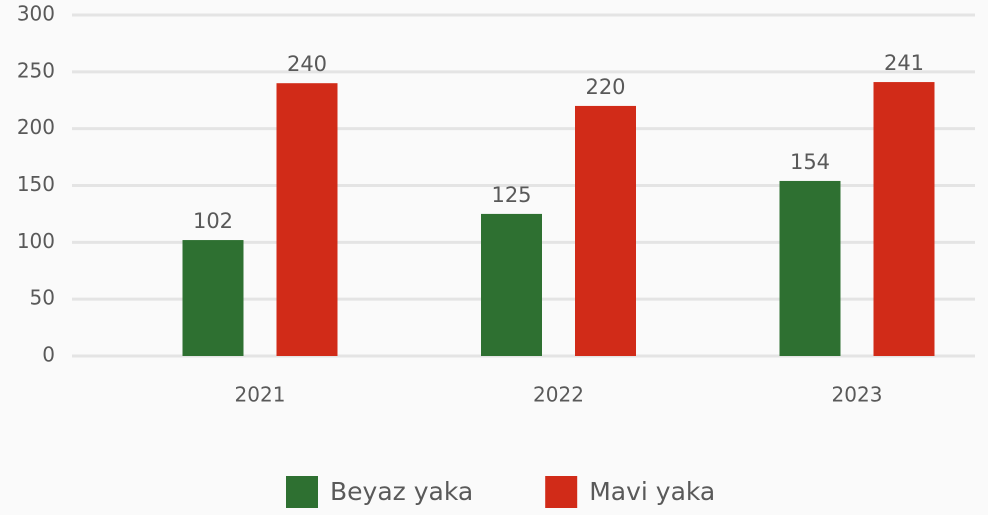 This screenshot has width=988, height=515. Describe the element at coordinates (401, 491) in the screenshot. I see `legend-label: Beyaz yaka` at that location.